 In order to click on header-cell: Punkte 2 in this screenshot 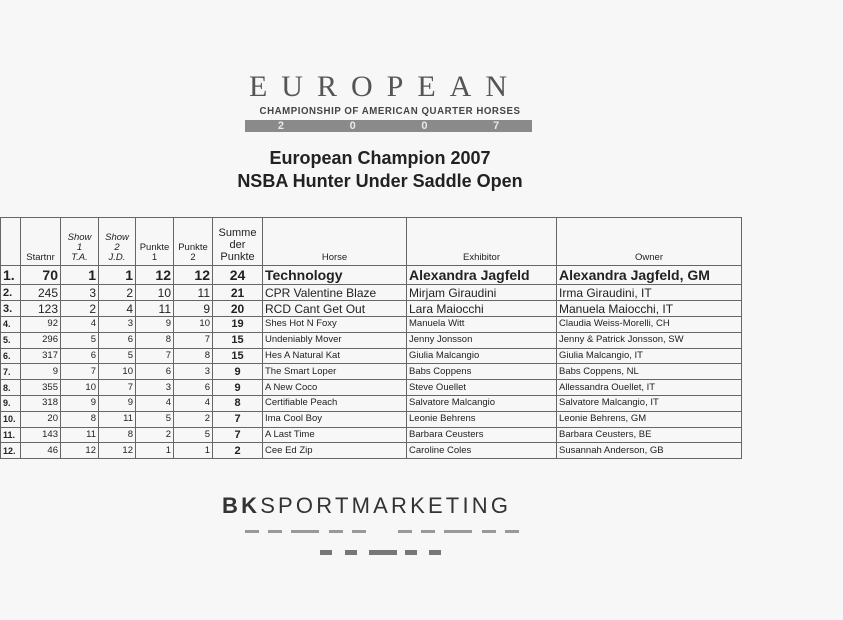, I will do `click(193, 241)`.